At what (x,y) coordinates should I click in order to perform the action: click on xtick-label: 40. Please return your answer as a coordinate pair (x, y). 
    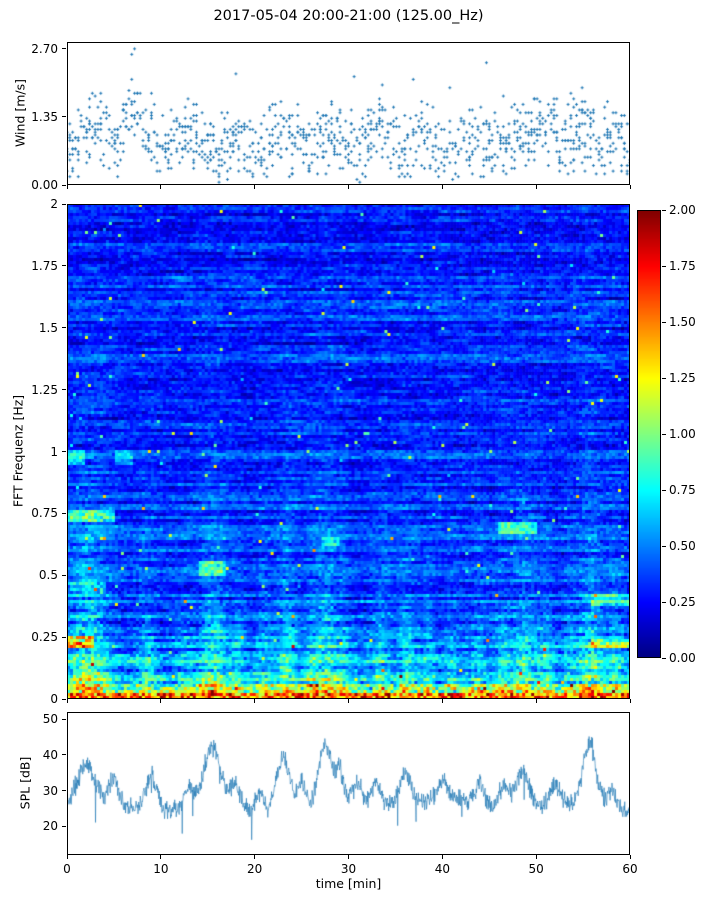
    Looking at the image, I should click on (442, 869).